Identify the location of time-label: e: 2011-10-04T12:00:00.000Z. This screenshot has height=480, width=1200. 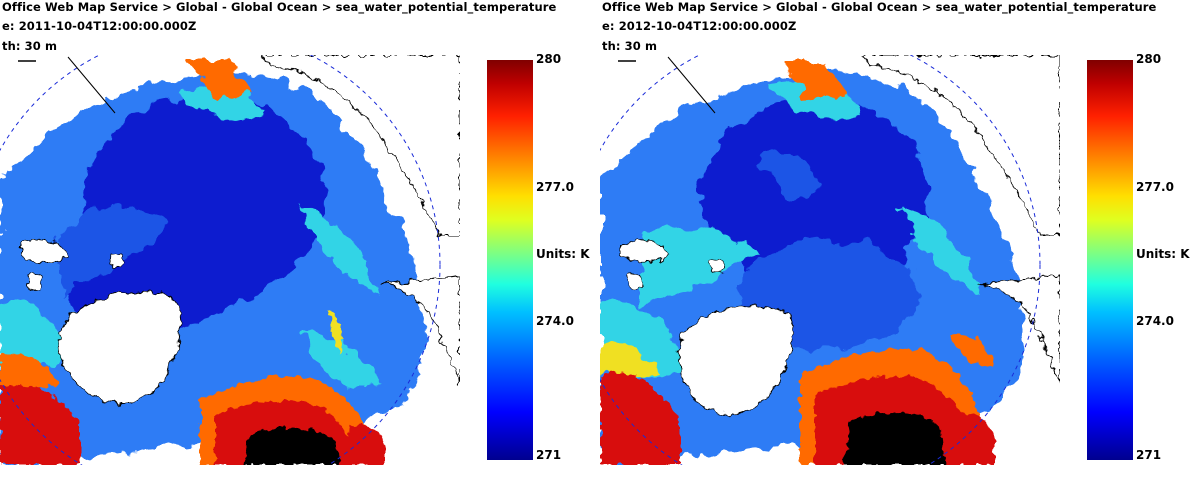
(99, 26).